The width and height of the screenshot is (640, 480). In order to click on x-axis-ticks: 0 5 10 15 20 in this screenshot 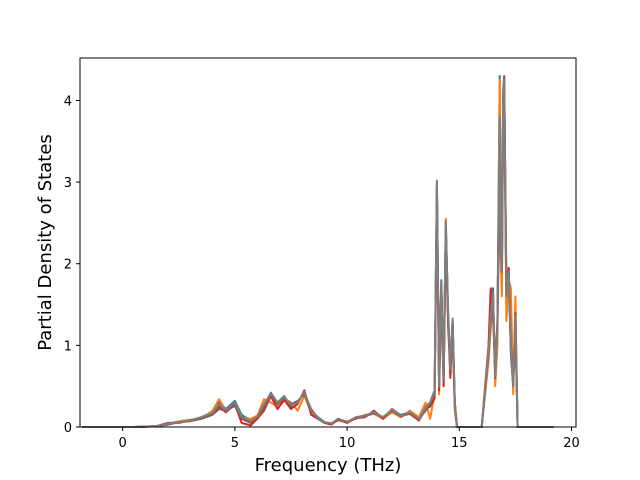, I will do `click(349, 439)`.